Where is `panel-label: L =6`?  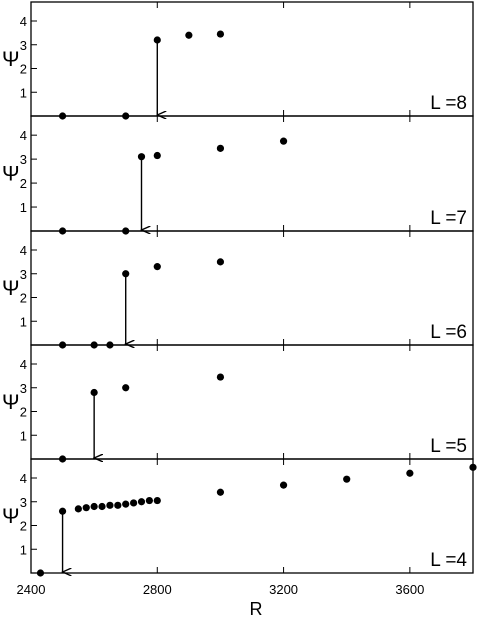
panel-label: L =6 is located at coordinates (448, 332).